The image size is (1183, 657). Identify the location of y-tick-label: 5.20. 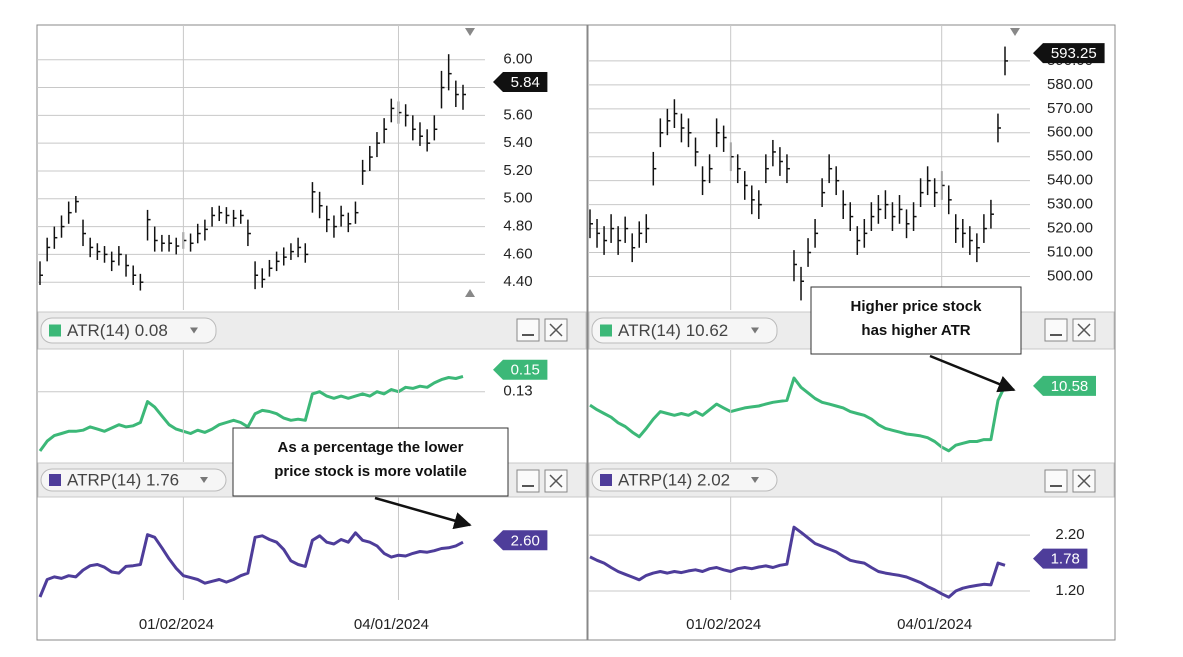
(517, 170).